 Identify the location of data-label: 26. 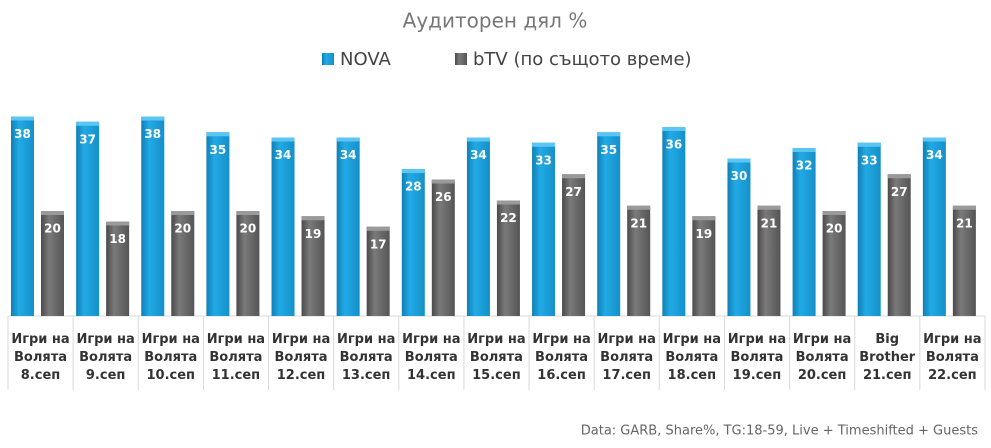
(443, 197).